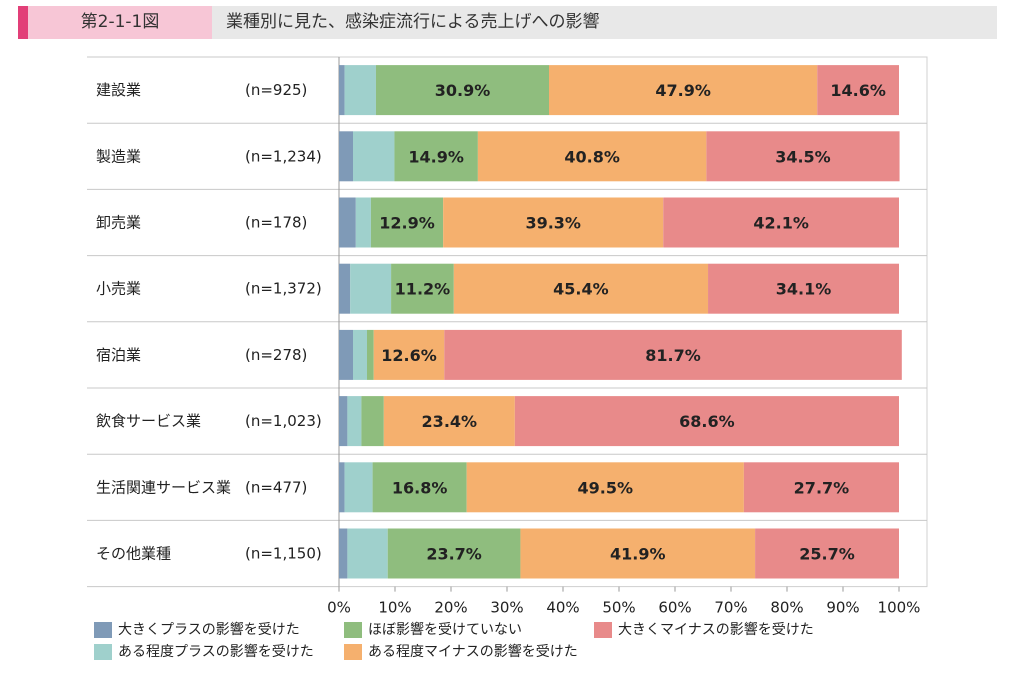 The image size is (1013, 675). I want to click on data-label: 34.1%, so click(804, 289).